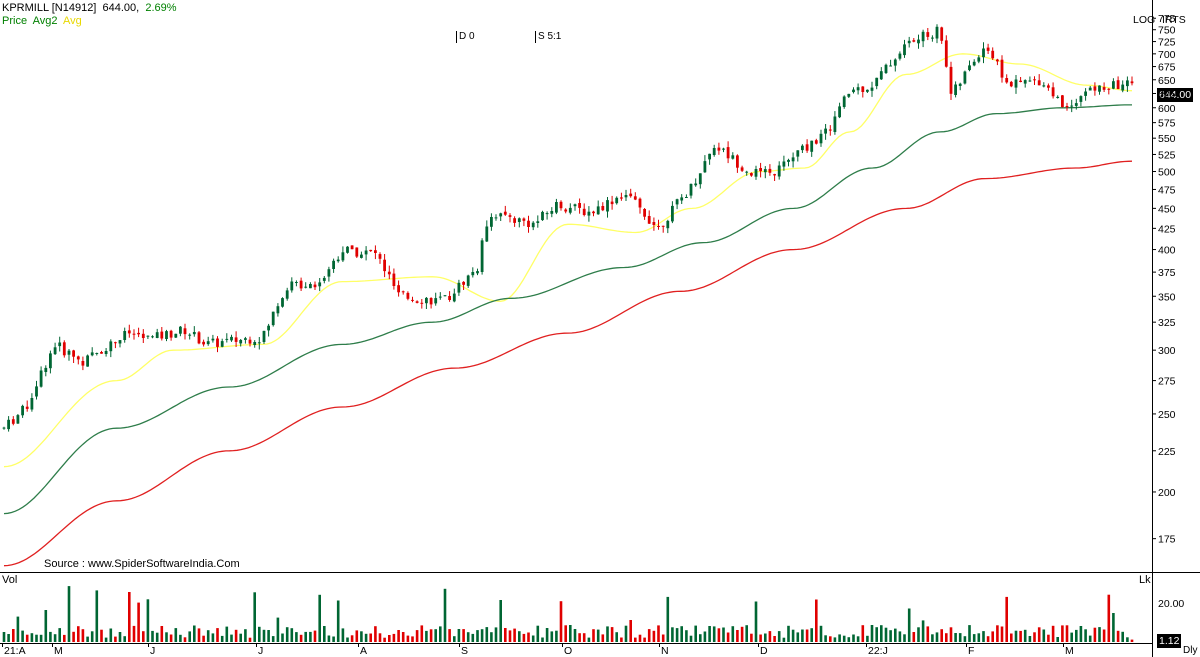  What do you see at coordinates (548, 37) in the screenshot?
I see `marker-s: S 5:1` at bounding box center [548, 37].